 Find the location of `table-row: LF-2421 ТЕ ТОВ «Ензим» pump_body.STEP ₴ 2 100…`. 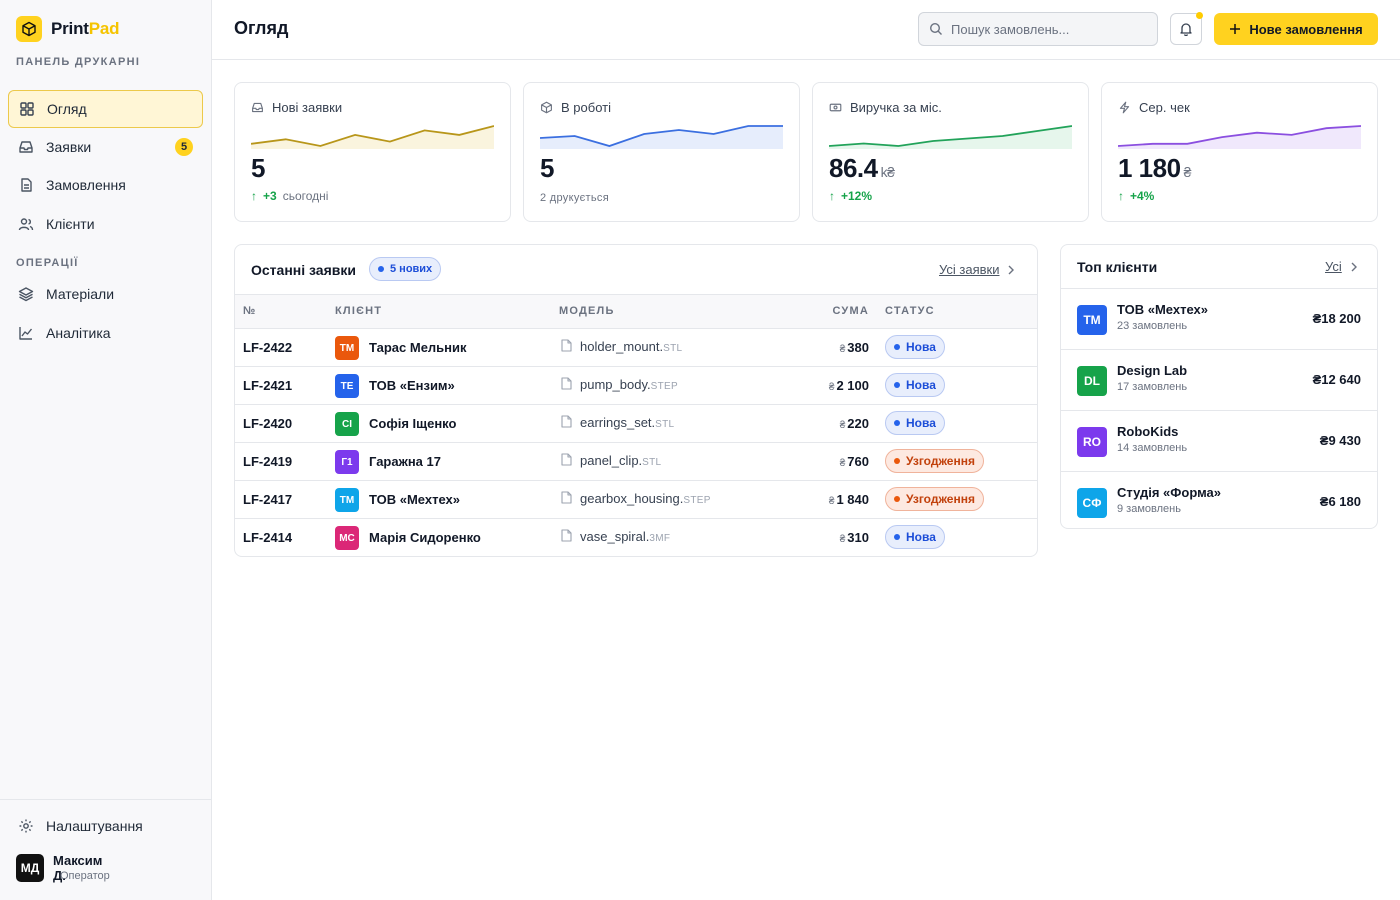

table-row: LF-2421 ТЕ ТОВ «Ензим» pump_body.STEP ₴ 2 100… is located at coordinates (636, 386).